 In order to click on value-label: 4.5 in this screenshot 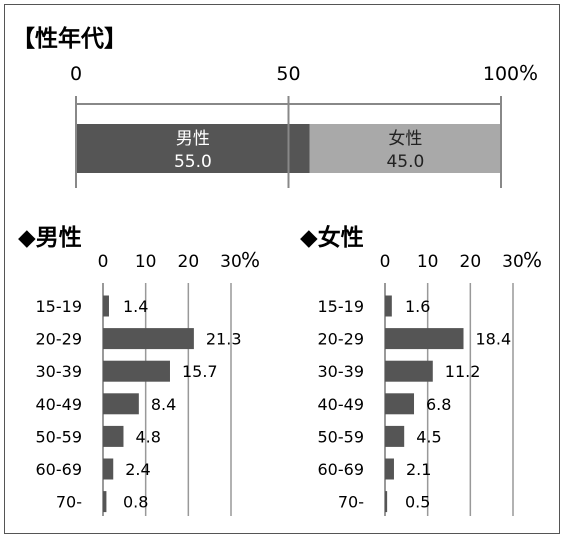, I will do `click(428, 436)`.